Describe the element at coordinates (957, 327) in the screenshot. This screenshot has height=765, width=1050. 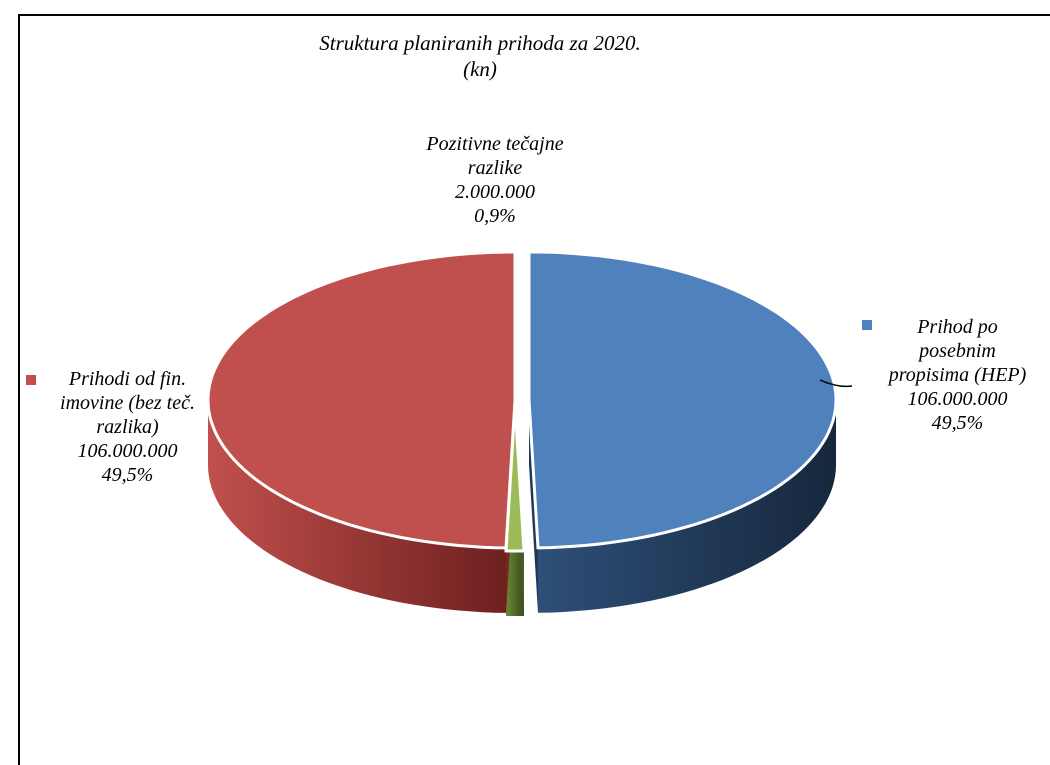
I see `slice-label-hep-name-1: Prihod po` at that location.